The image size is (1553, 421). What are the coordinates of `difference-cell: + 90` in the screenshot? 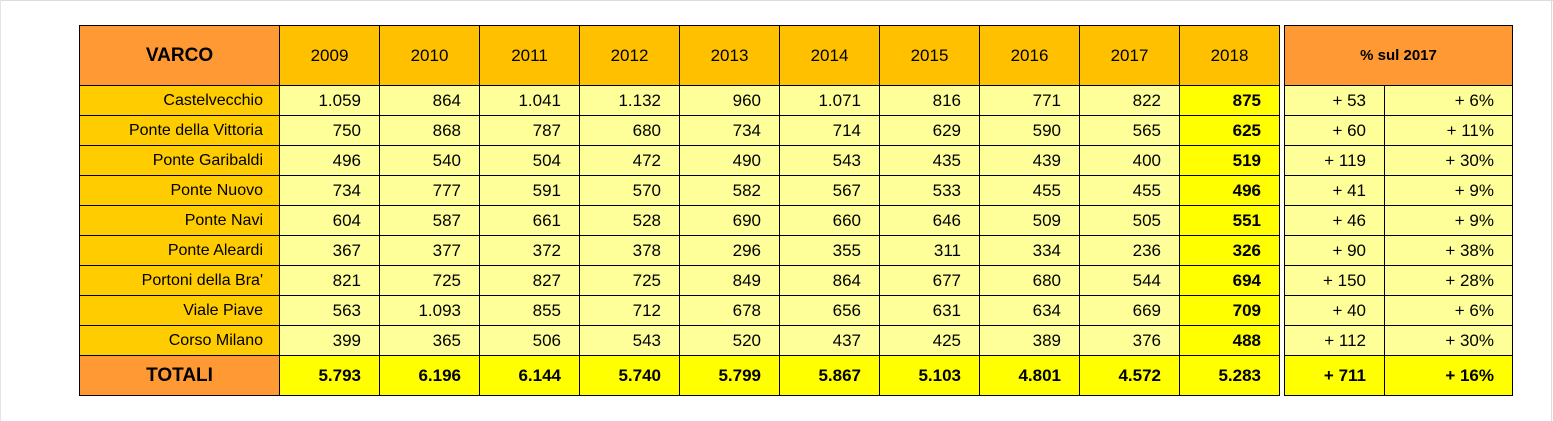 It's located at (1334, 250).